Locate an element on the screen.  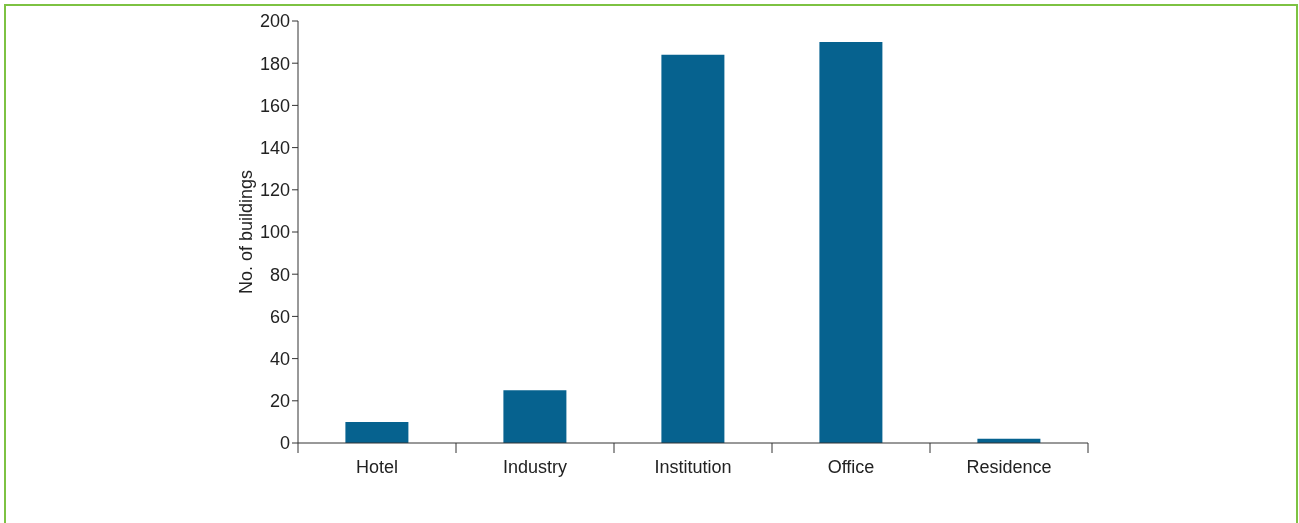
y-tick-label: 20 is located at coordinates (279, 401).